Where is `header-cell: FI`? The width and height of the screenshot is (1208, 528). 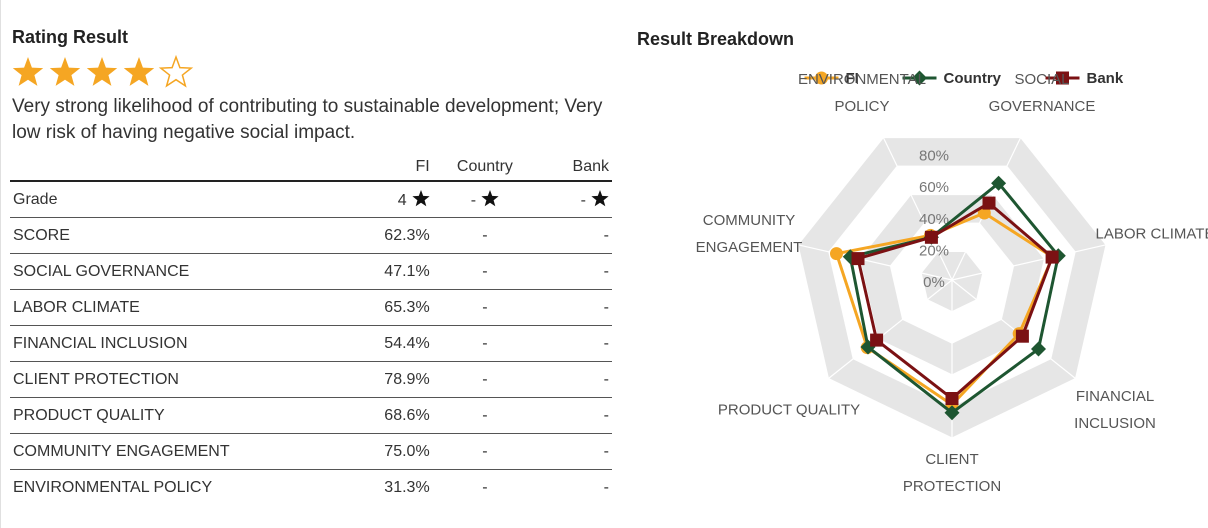
header-cell: FI is located at coordinates (387, 168).